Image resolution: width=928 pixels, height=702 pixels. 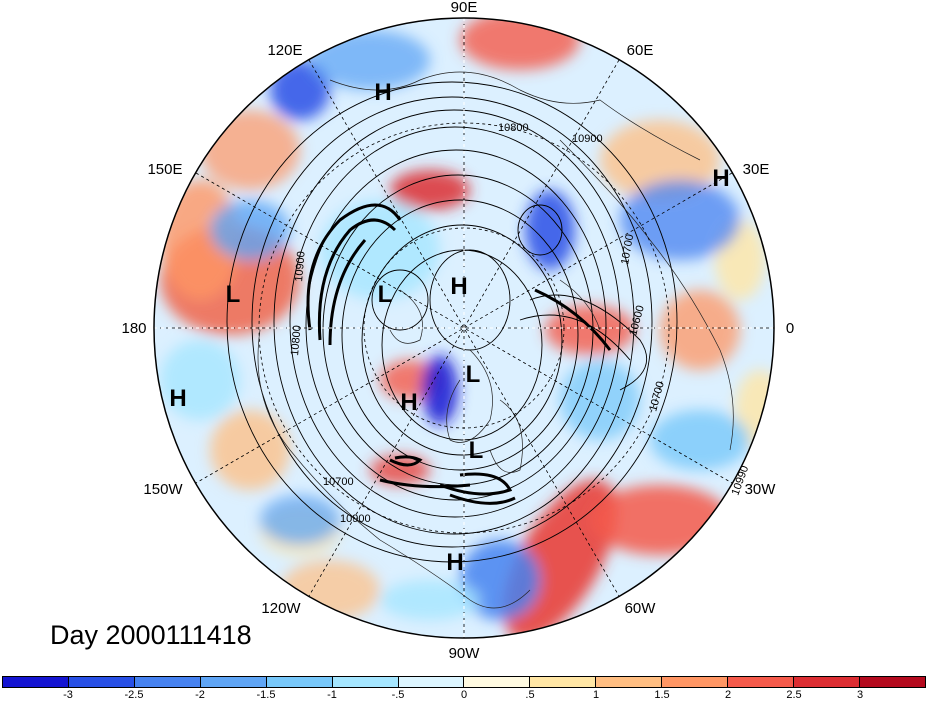 I want to click on colorbar-ticks: -3 -2.5 -2 -1.5 -1 -.5 0 .5 1 1.5 2 2.5 3, so click(x=464, y=695).